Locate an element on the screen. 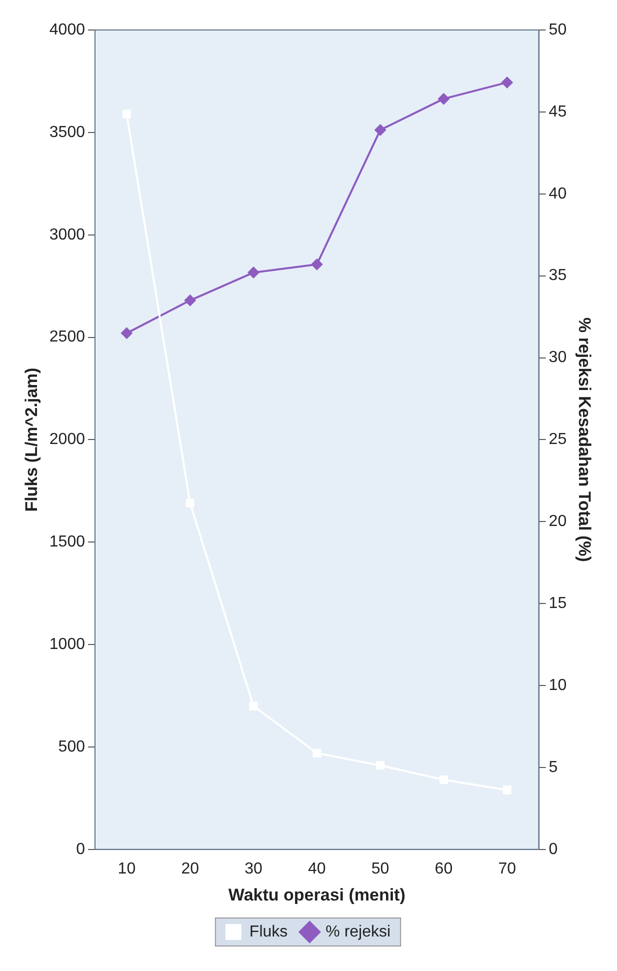 Image resolution: width=617 pixels, height=971 pixels. y2-tick-label: 5 is located at coordinates (553, 767).